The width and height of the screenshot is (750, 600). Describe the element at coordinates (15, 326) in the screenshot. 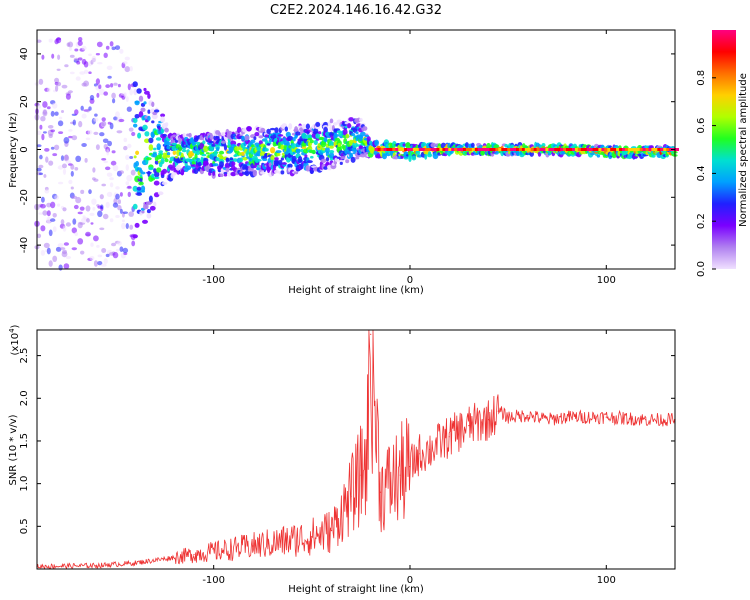

I see `snr-multiplier-close: )` at that location.